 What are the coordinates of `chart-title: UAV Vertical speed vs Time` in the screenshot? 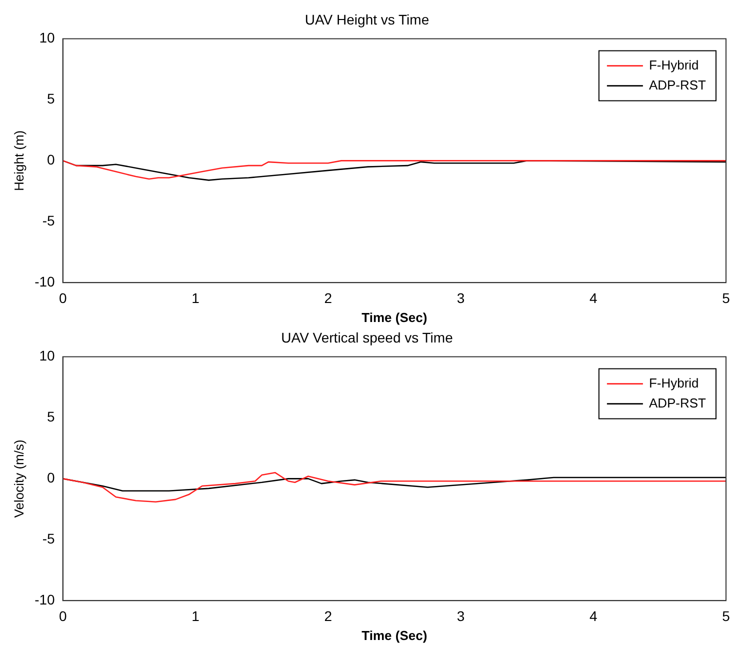 It's located at (367, 337).